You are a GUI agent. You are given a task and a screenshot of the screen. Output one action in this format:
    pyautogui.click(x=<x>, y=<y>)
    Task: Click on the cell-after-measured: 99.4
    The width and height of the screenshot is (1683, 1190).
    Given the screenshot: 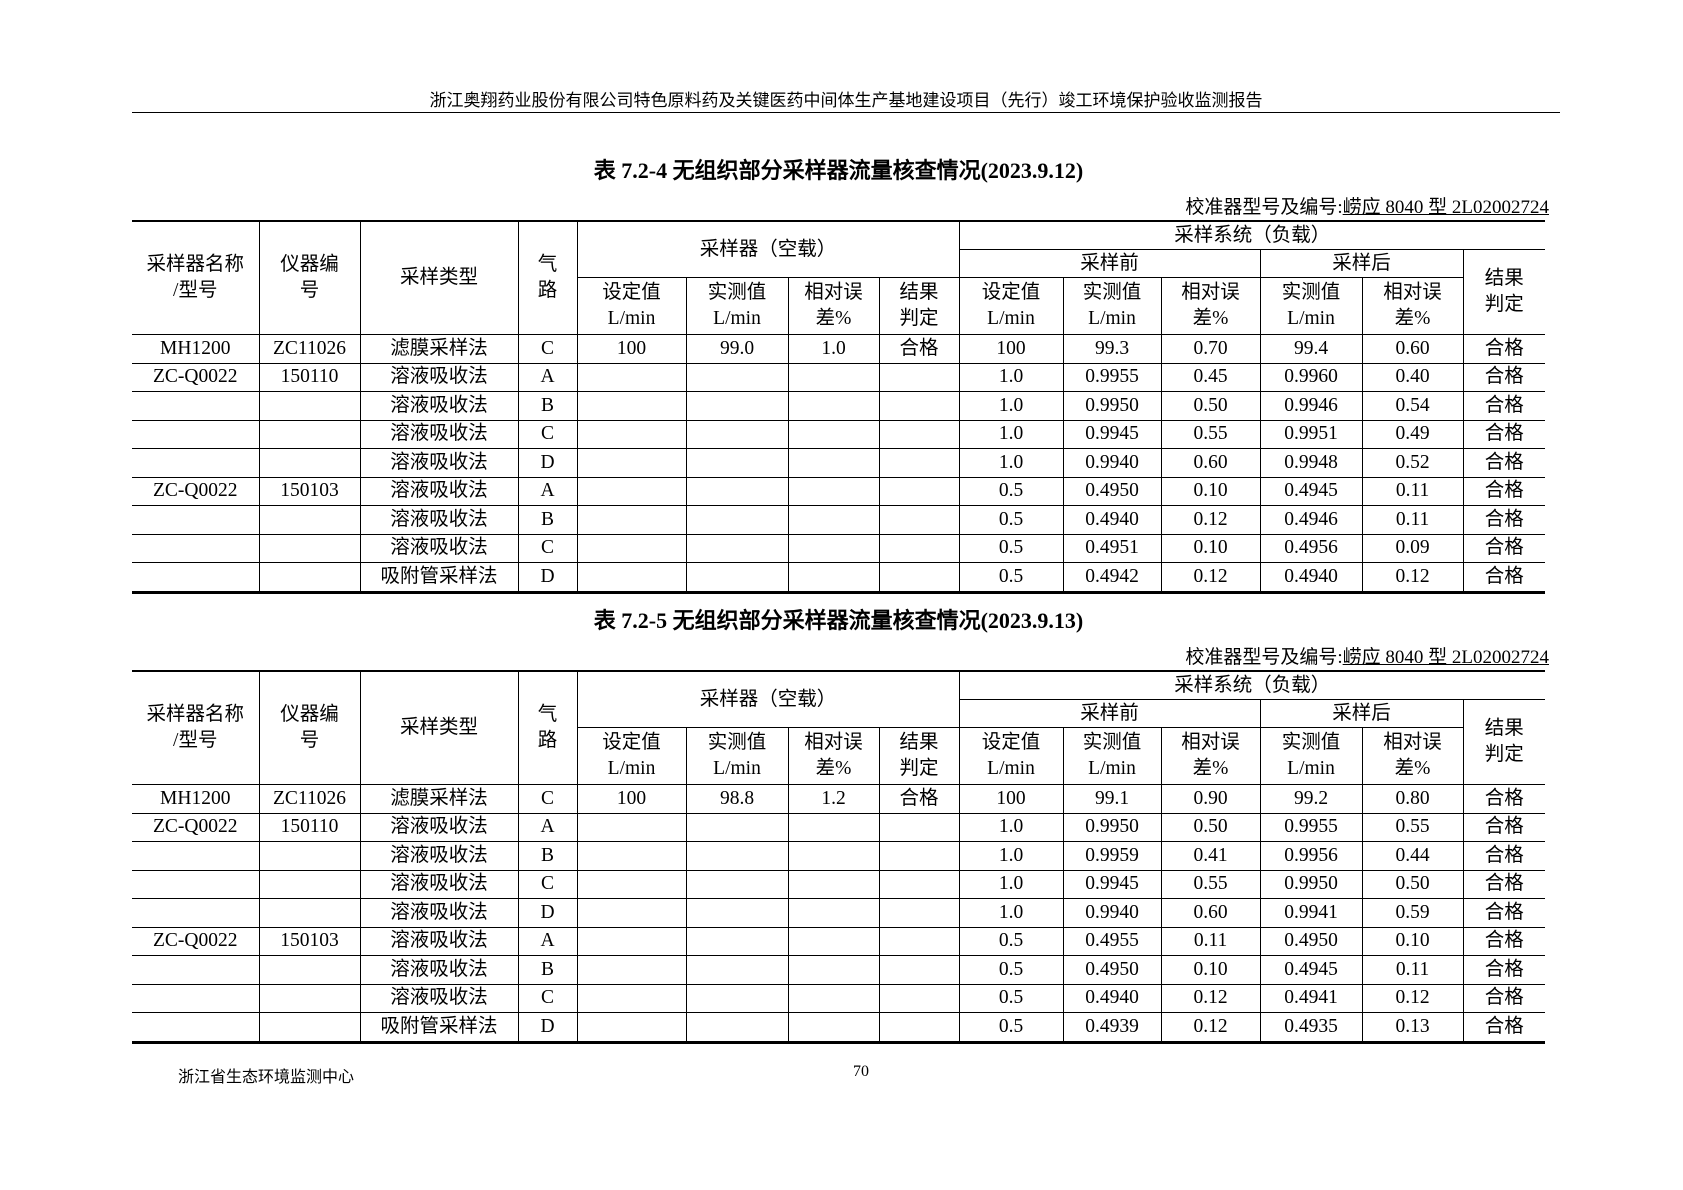 What is the action you would take?
    pyautogui.click(x=1311, y=349)
    